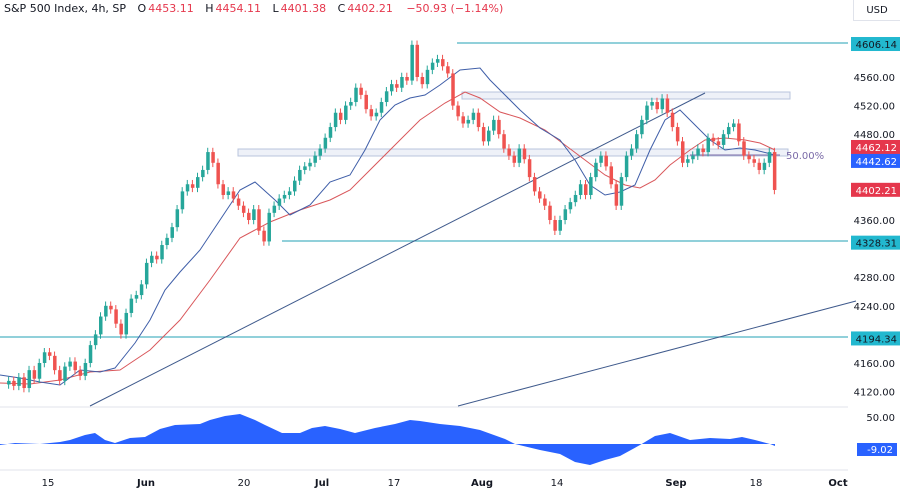  What do you see at coordinates (756, 483) in the screenshot?
I see `time-tick: 18` at bounding box center [756, 483].